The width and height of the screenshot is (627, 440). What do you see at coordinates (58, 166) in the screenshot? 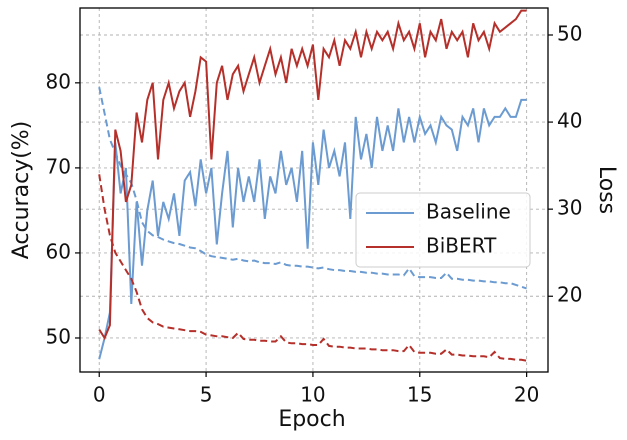
I see `y-tick-label: 70` at bounding box center [58, 166].